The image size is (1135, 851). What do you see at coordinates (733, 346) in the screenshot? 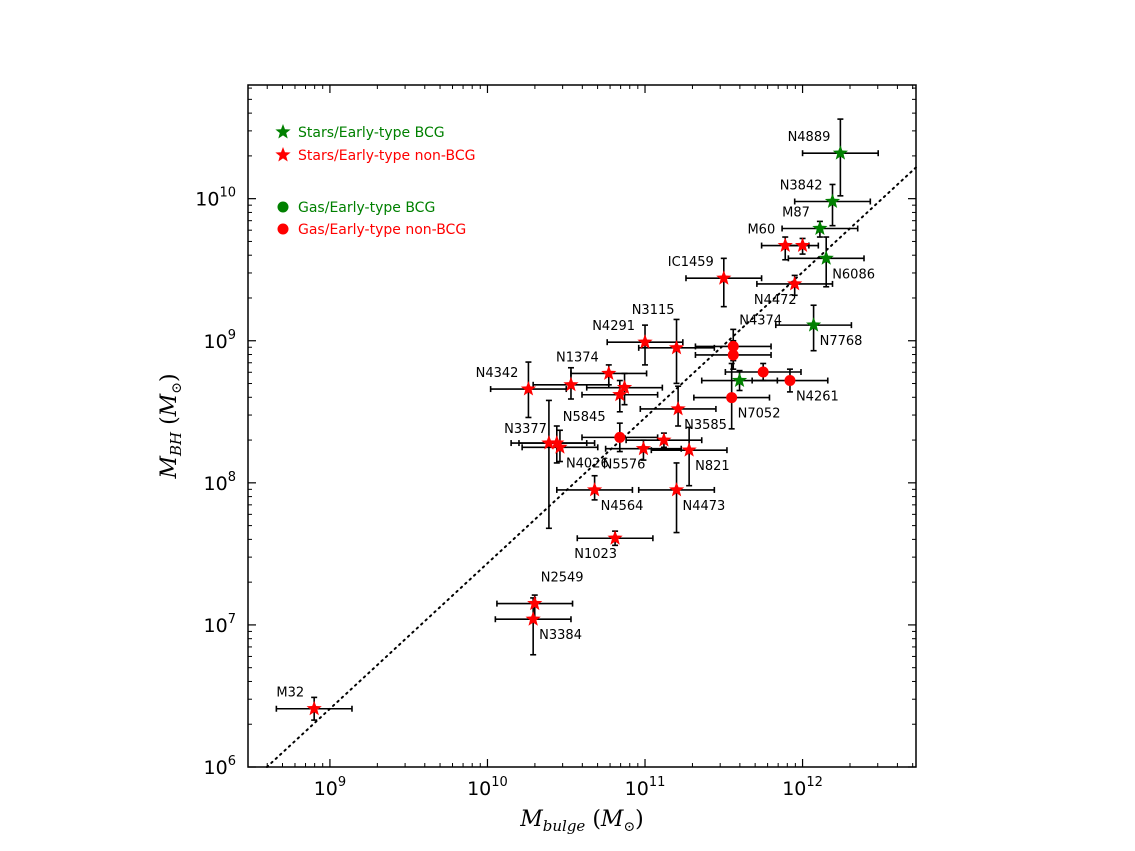
I see `data-point-n4374-circle` at bounding box center [733, 346].